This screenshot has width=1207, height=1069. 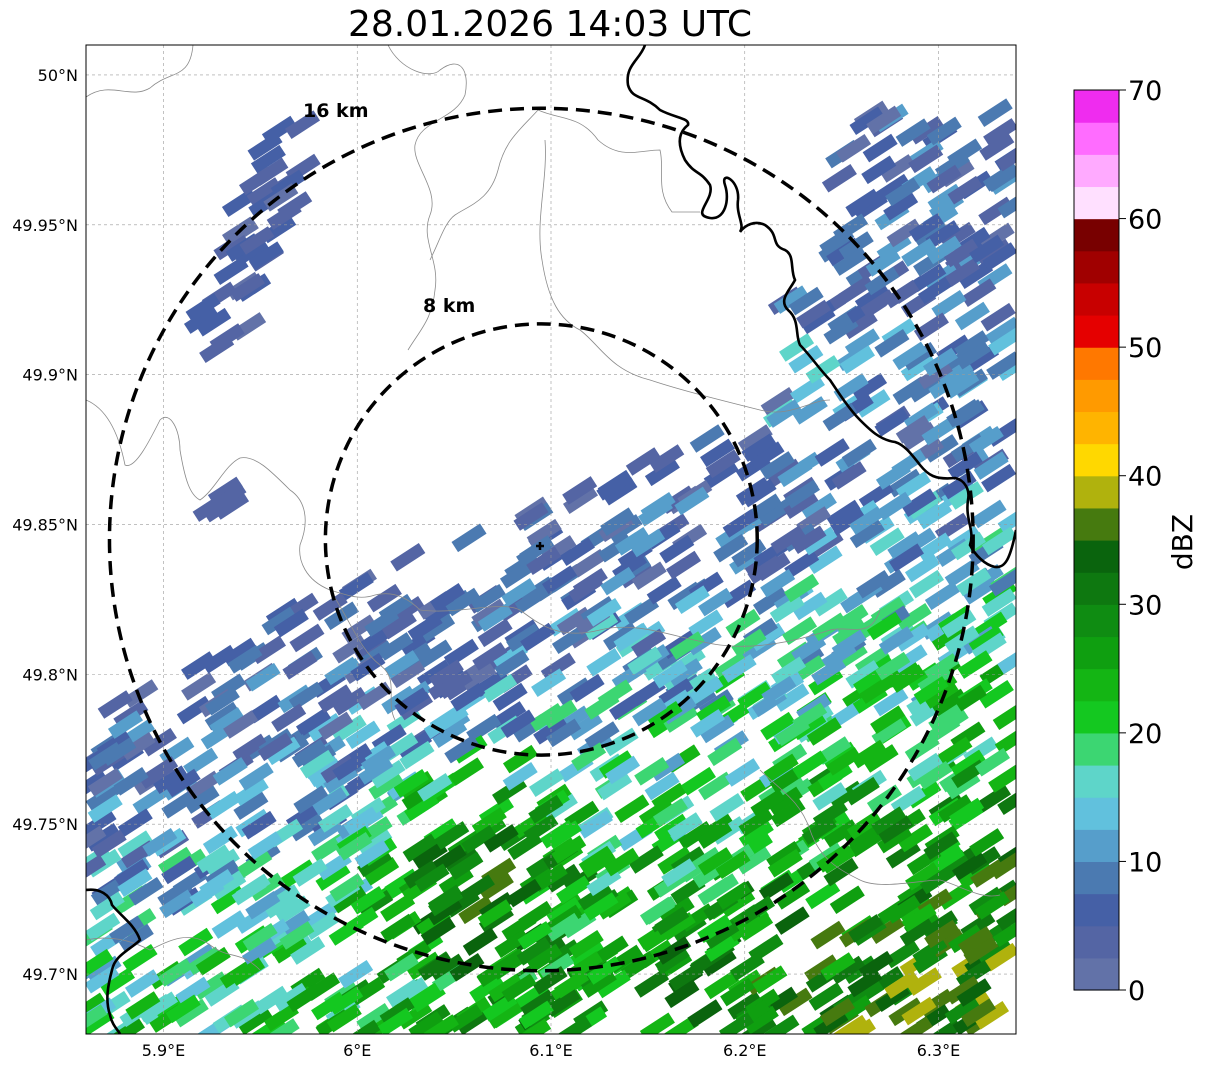 I want to click on admin-boundary-line, so click(x=650, y=626).